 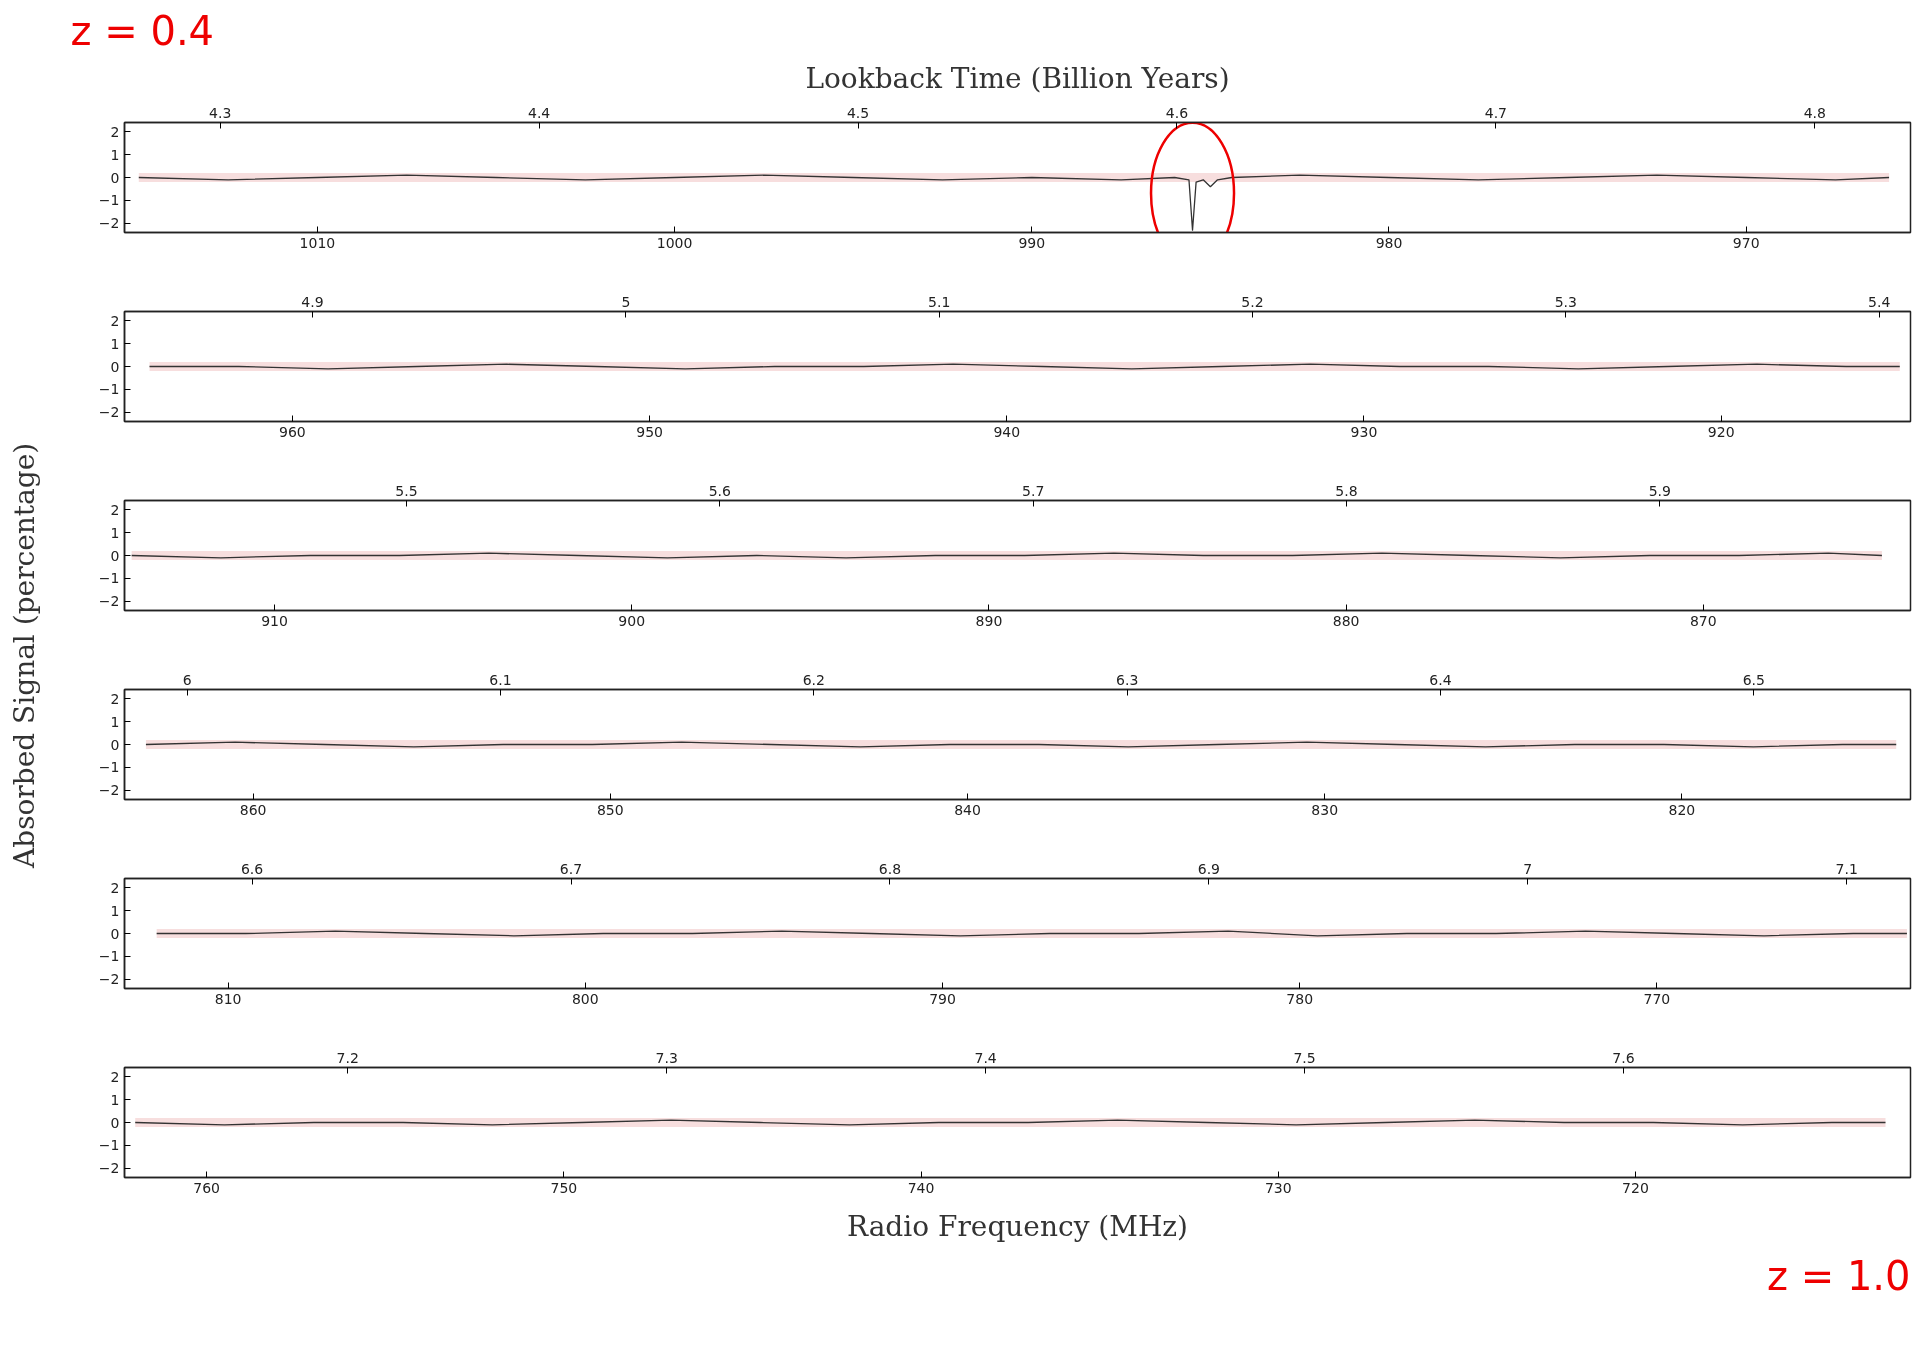 I want to click on x2-tick-label: 6, so click(x=187, y=679).